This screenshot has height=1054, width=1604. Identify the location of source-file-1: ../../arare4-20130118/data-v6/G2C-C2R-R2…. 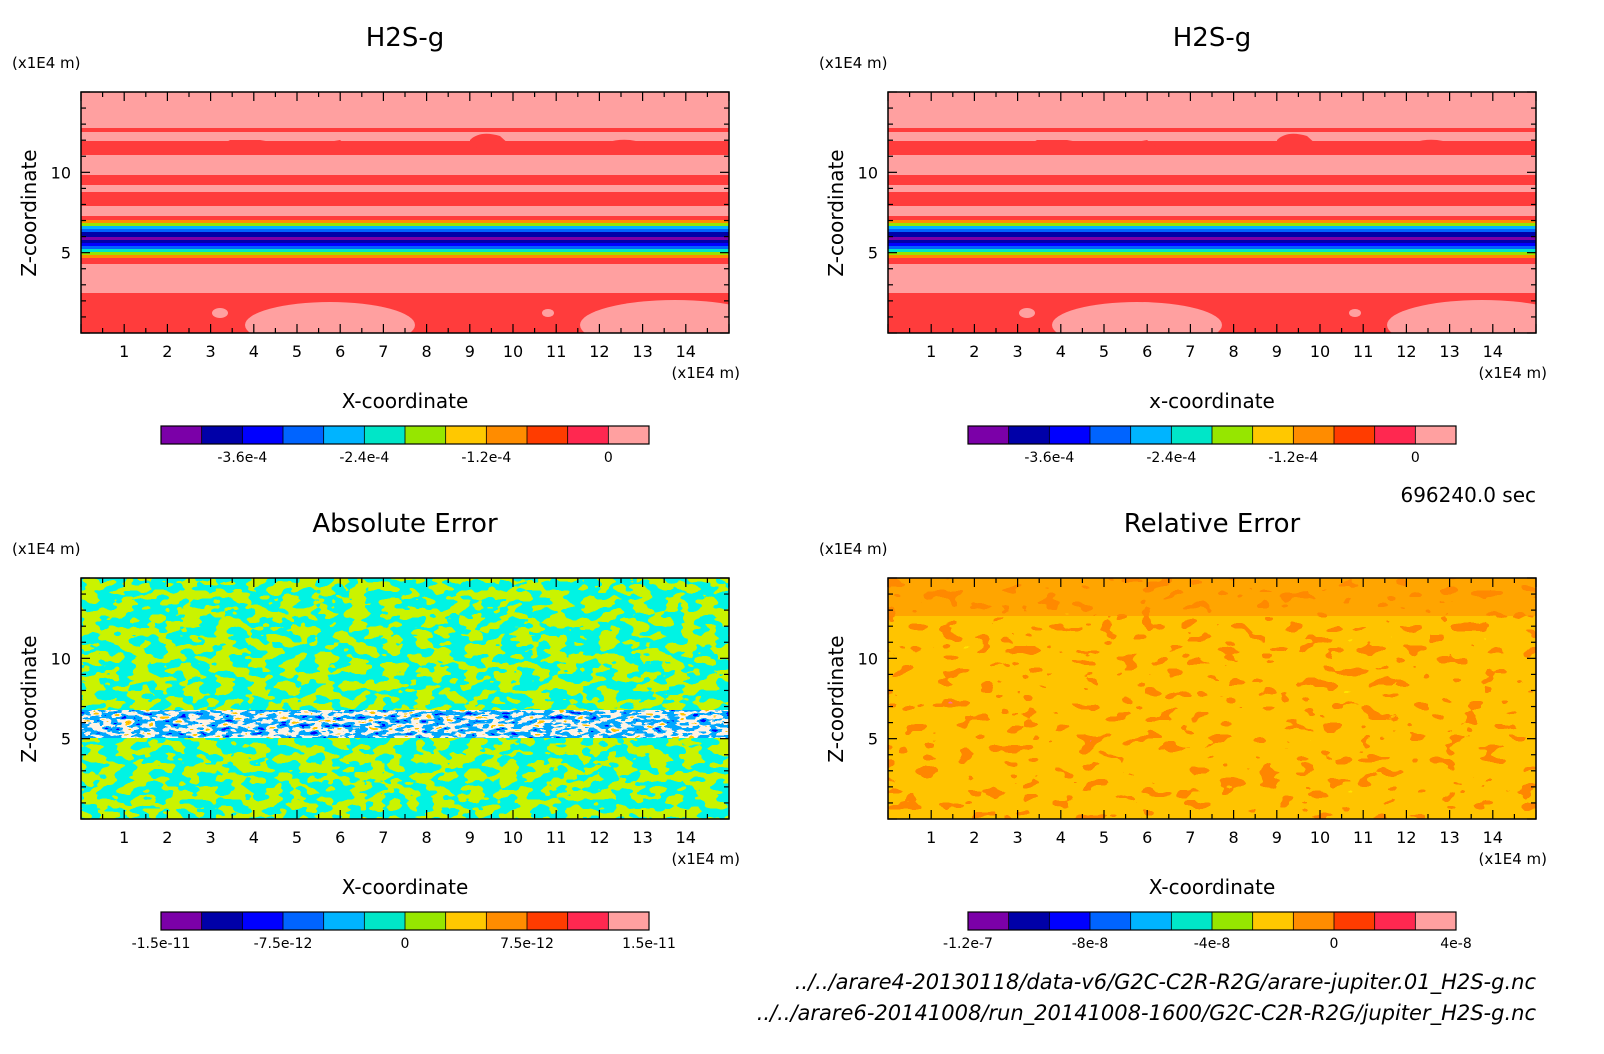
(1166, 982).